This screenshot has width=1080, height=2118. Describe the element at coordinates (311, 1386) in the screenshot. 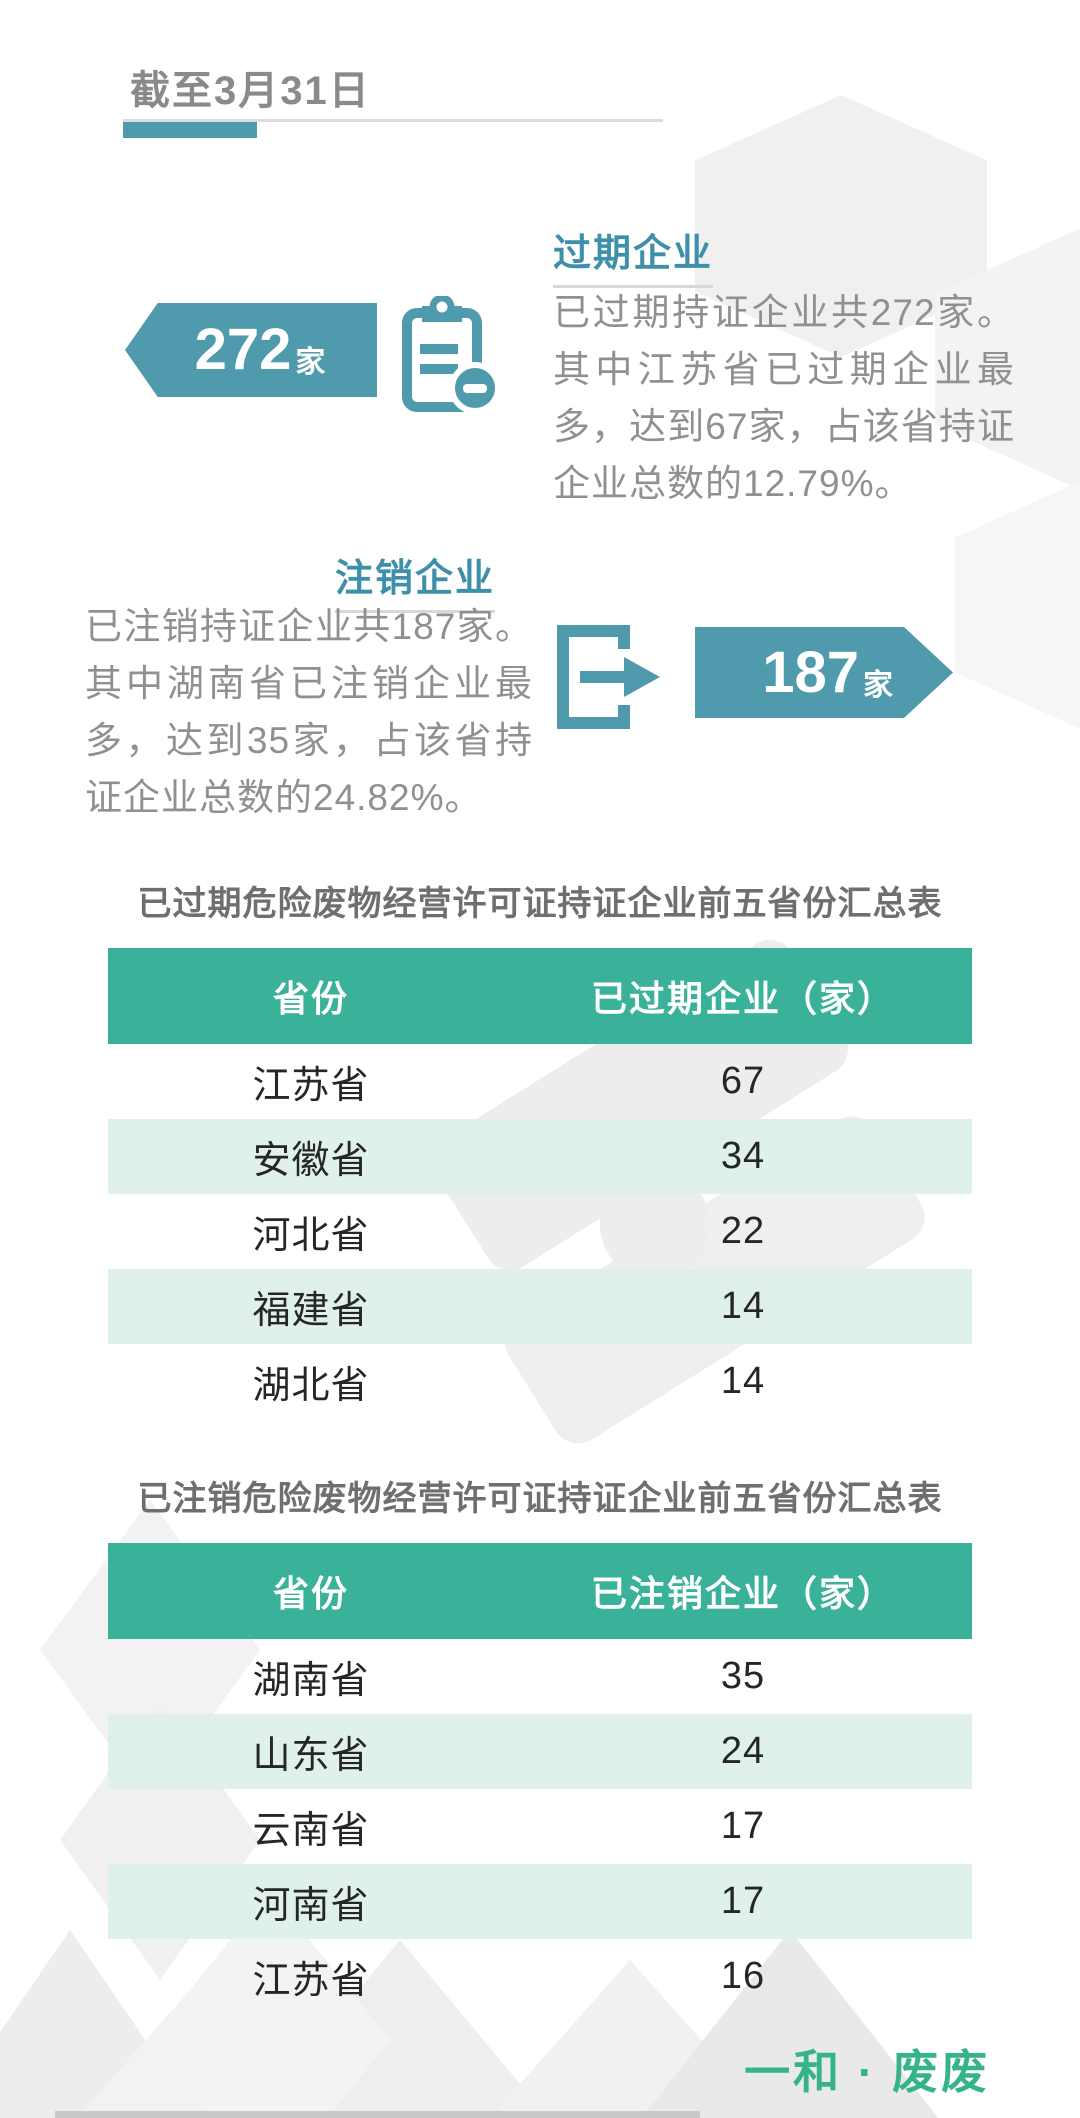

I see `province-cell: 湖北省` at that location.